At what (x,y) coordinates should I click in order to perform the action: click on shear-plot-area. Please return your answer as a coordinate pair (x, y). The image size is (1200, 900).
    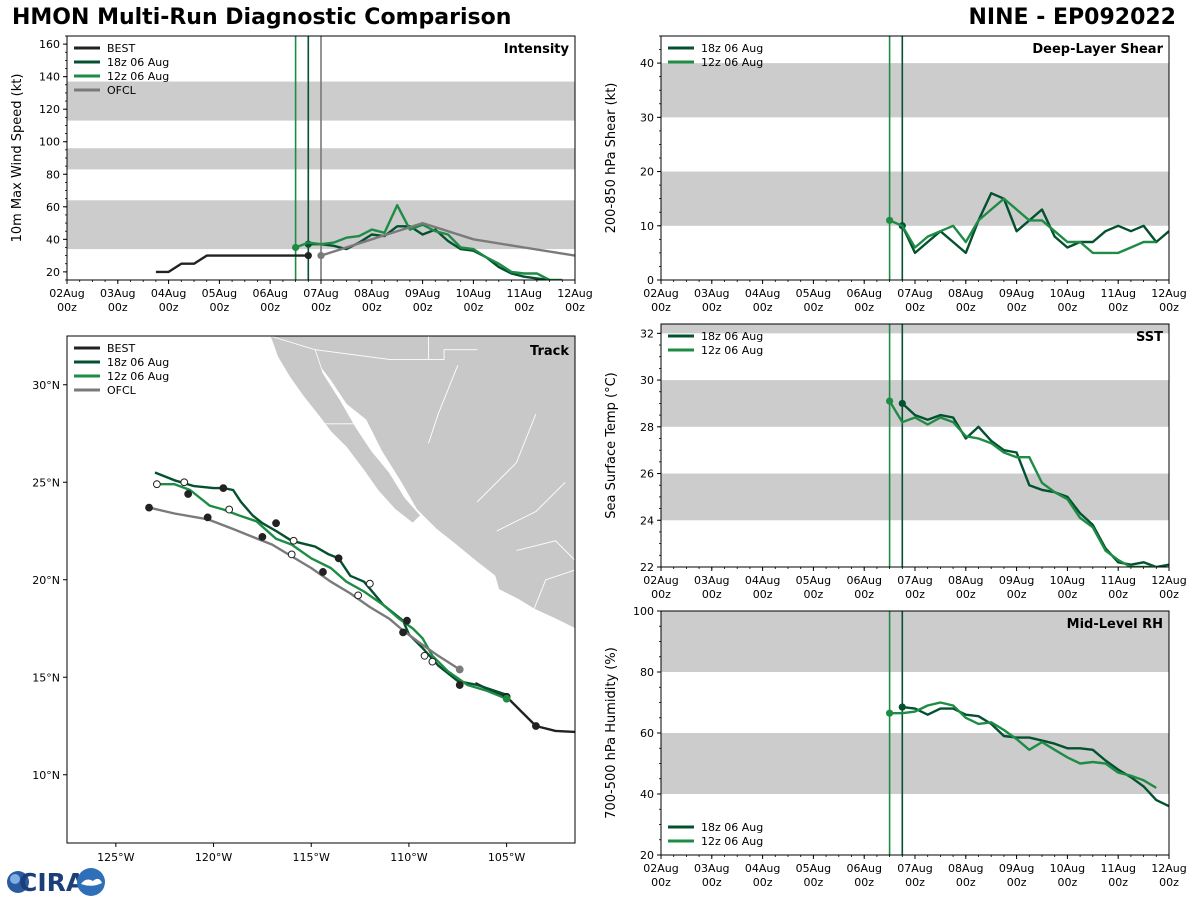
    Looking at the image, I should click on (915, 158).